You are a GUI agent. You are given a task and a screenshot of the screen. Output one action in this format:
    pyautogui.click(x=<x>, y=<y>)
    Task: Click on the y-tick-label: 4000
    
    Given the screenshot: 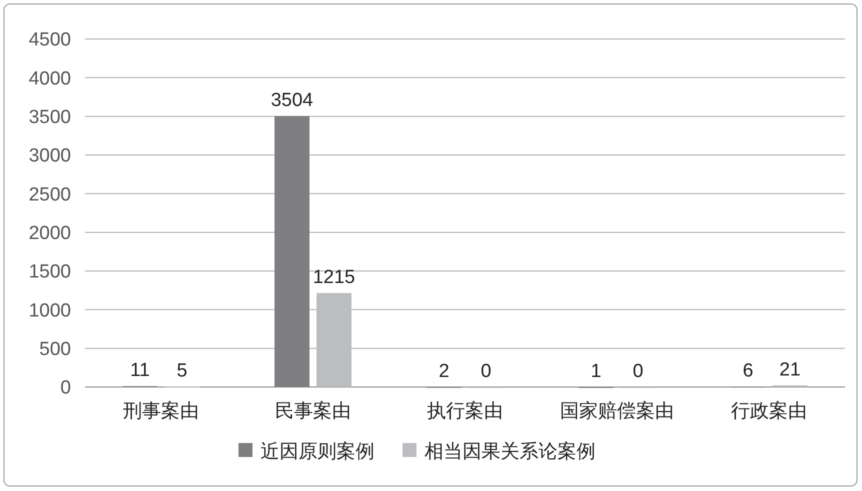 What is the action you would take?
    pyautogui.click(x=49, y=79)
    